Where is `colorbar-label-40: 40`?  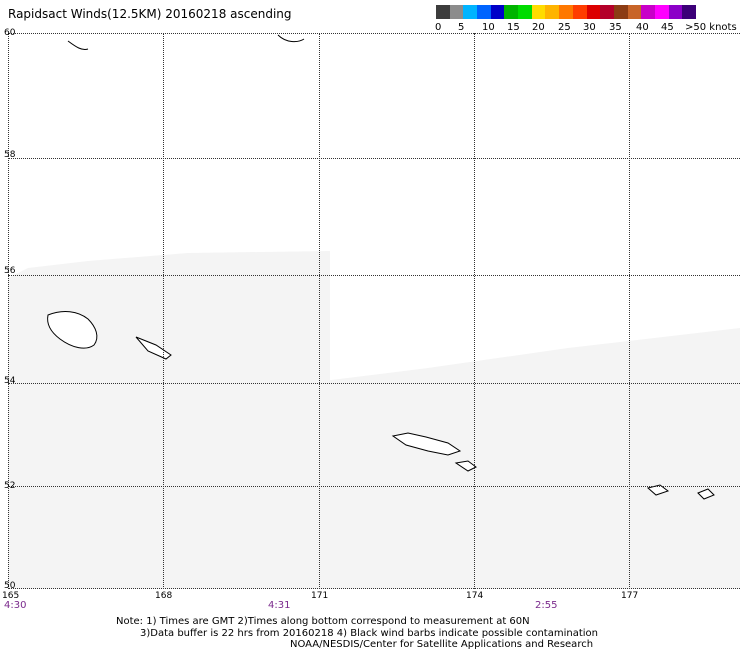 colorbar-label-40: 40 is located at coordinates (642, 27).